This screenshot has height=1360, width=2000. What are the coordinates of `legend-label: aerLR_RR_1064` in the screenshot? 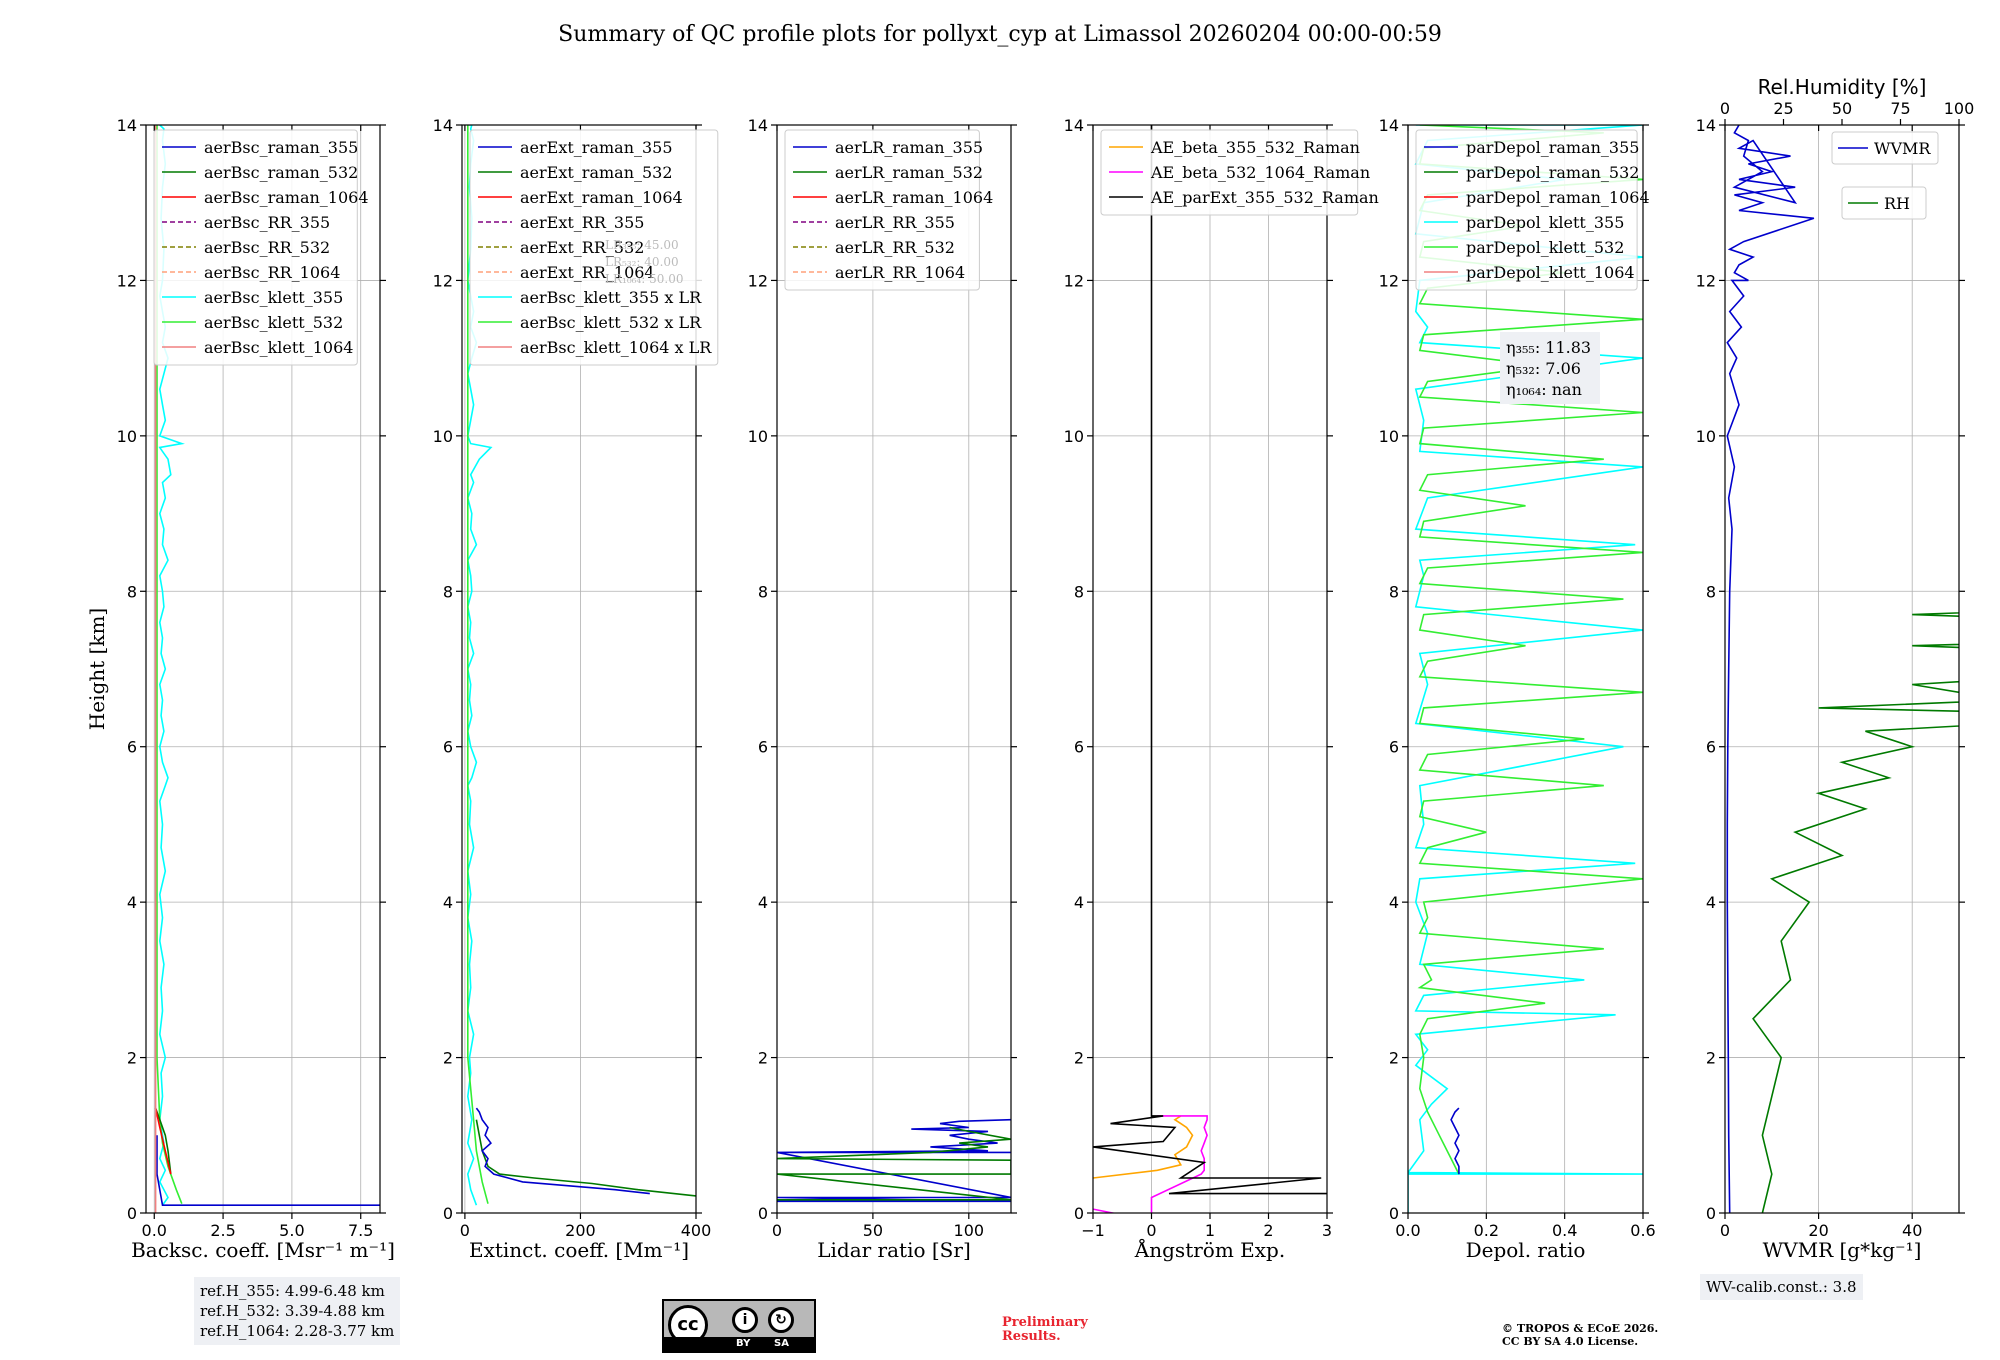 It's located at (900, 272).